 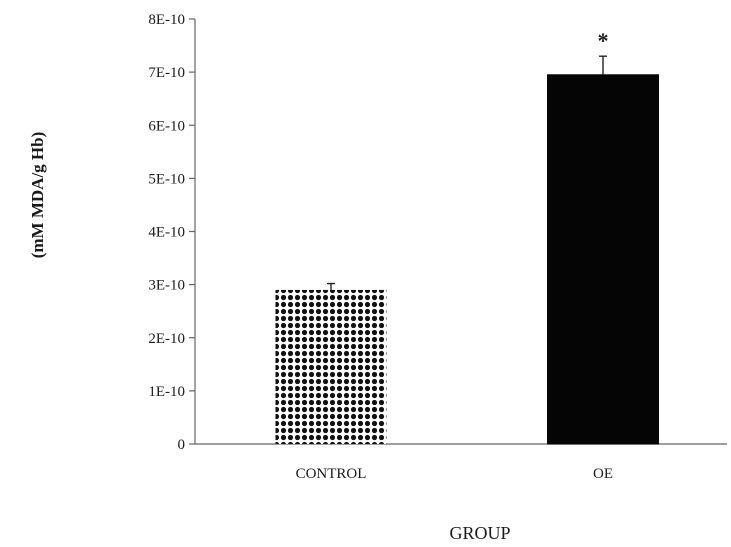 I want to click on annotations: *, so click(x=603, y=40).